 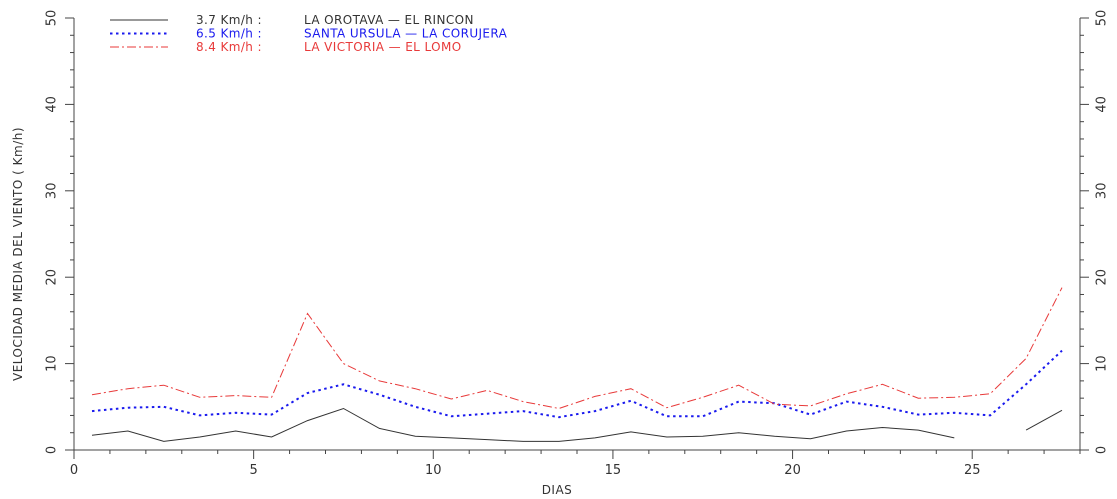 What do you see at coordinates (52, 191) in the screenshot?
I see `y-tick-label-left: 30` at bounding box center [52, 191].